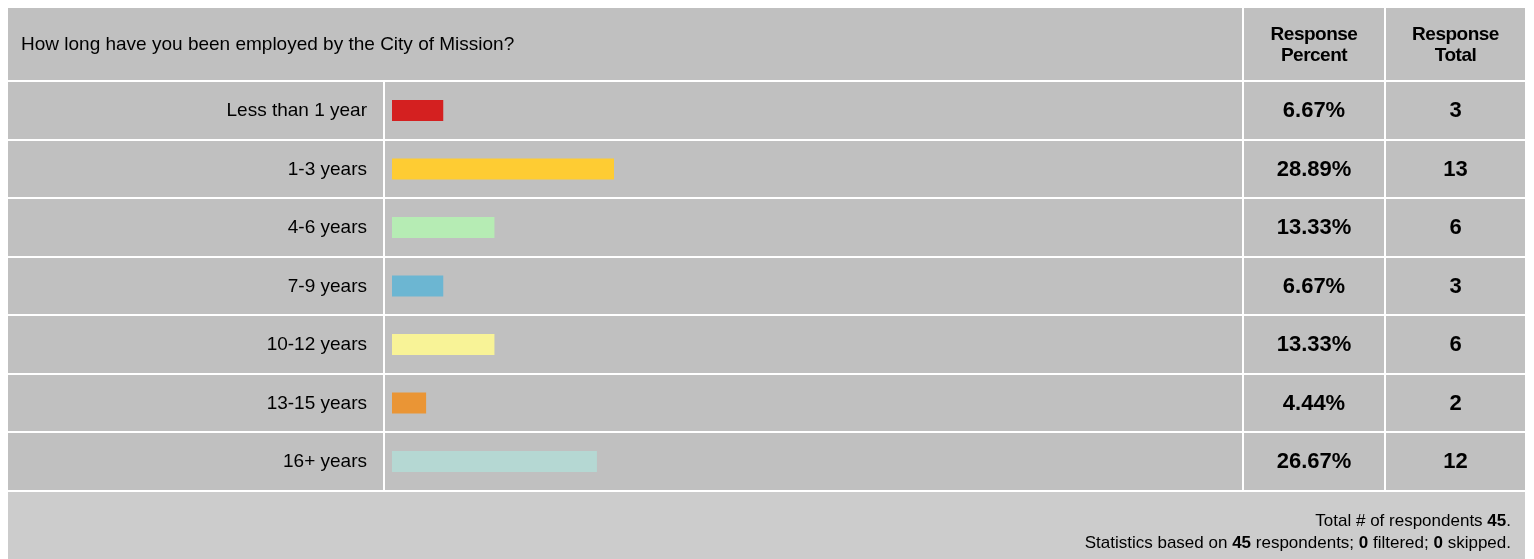 This screenshot has height=559, width=1534. Describe the element at coordinates (1455, 402) in the screenshot. I see `text: 2` at that location.